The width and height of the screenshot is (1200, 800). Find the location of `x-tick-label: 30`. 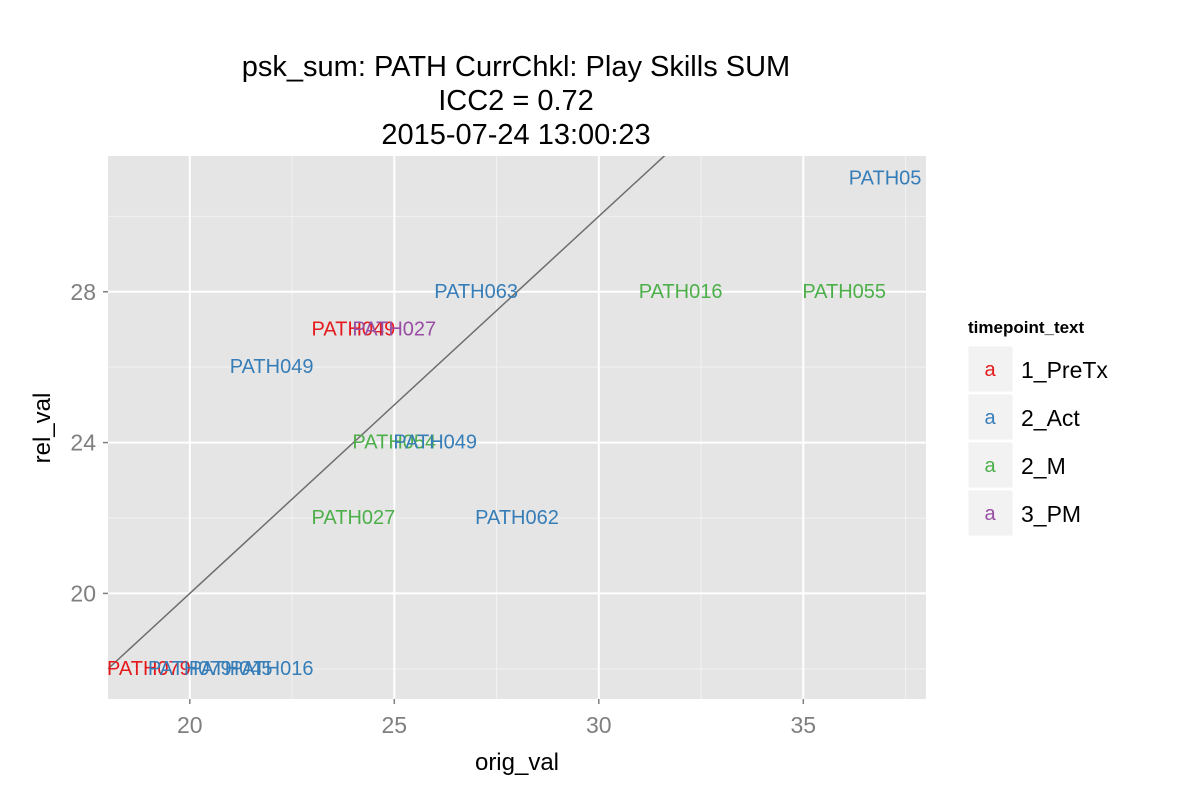

x-tick-label: 30 is located at coordinates (599, 725).